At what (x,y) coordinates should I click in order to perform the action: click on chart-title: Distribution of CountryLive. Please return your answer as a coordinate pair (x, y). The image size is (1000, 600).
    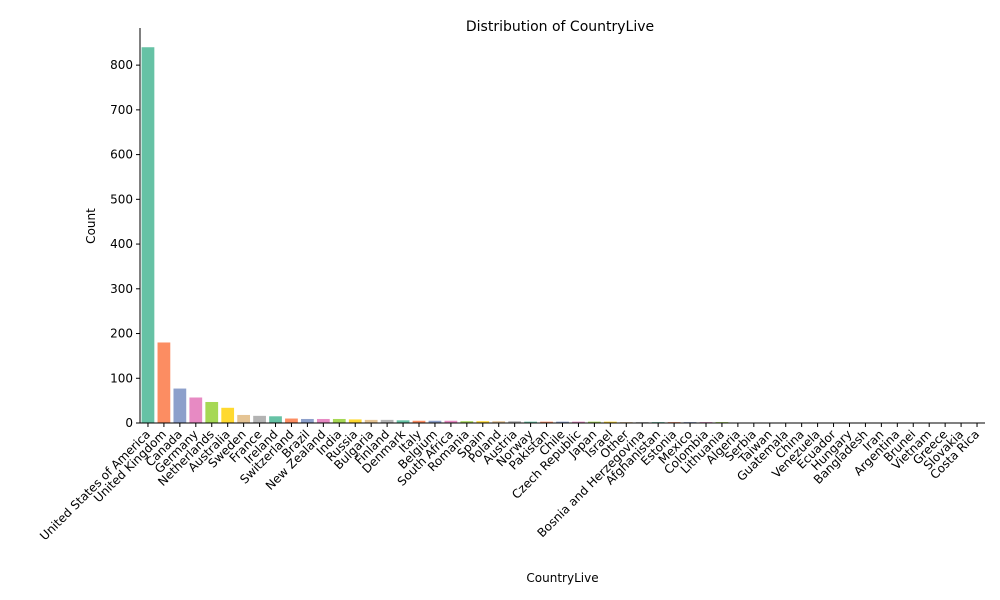
    Looking at the image, I should click on (560, 27).